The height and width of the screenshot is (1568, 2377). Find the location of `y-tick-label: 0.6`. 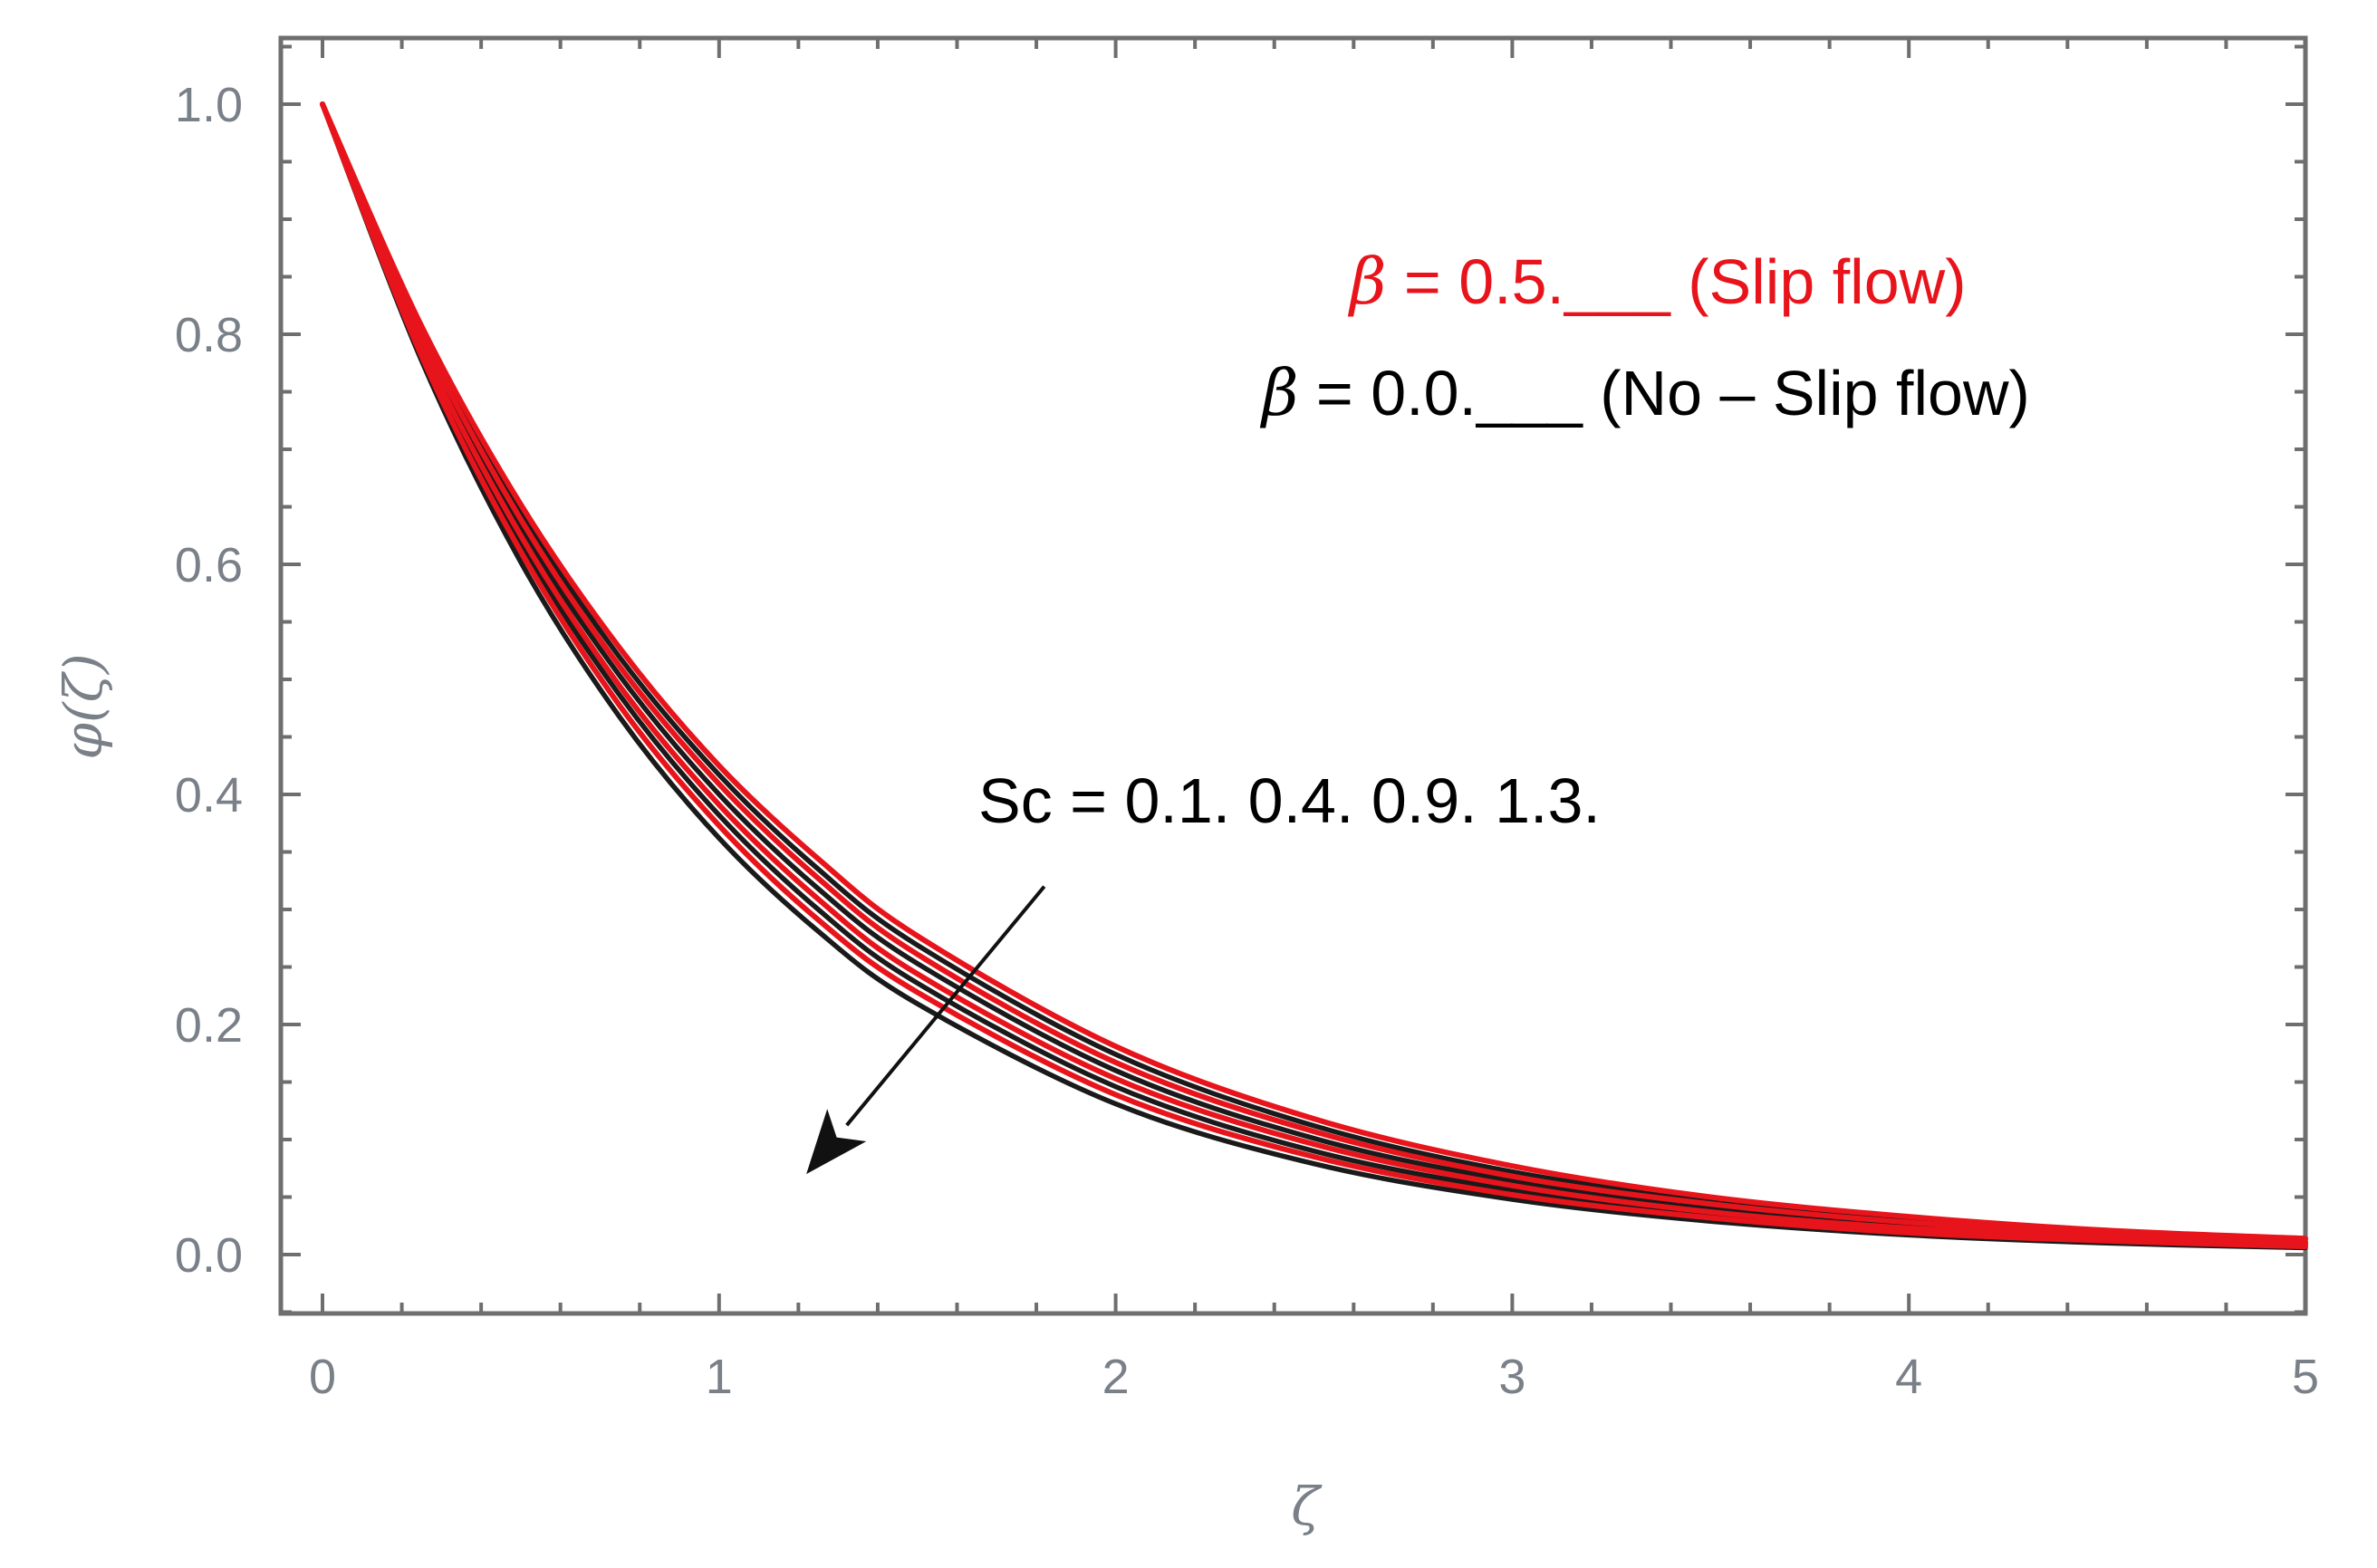

y-tick-label: 0.6 is located at coordinates (209, 565).